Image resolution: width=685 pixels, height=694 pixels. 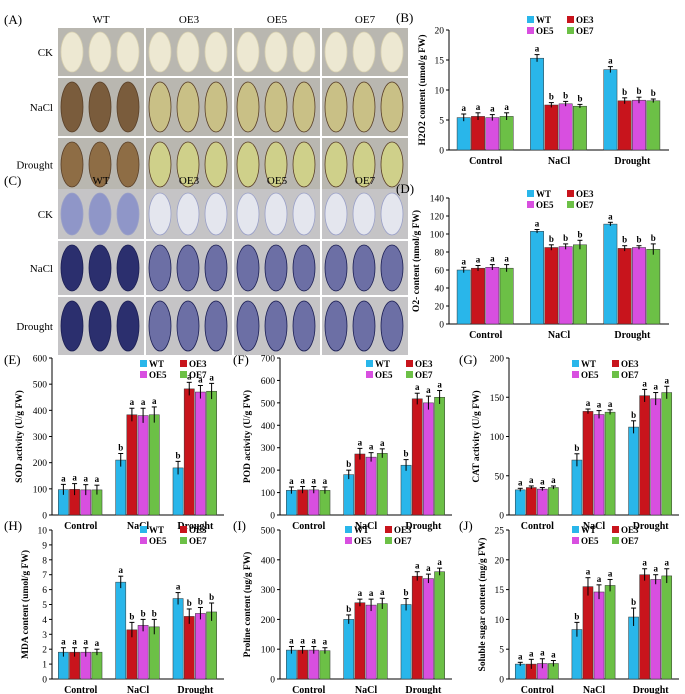 I want to click on bar-wt-nacl, so click(x=121, y=630).